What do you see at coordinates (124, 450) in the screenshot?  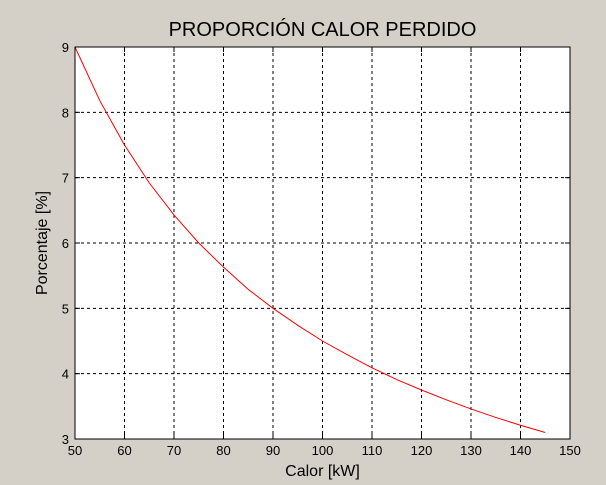 I see `x-tick-label: 60` at bounding box center [124, 450].